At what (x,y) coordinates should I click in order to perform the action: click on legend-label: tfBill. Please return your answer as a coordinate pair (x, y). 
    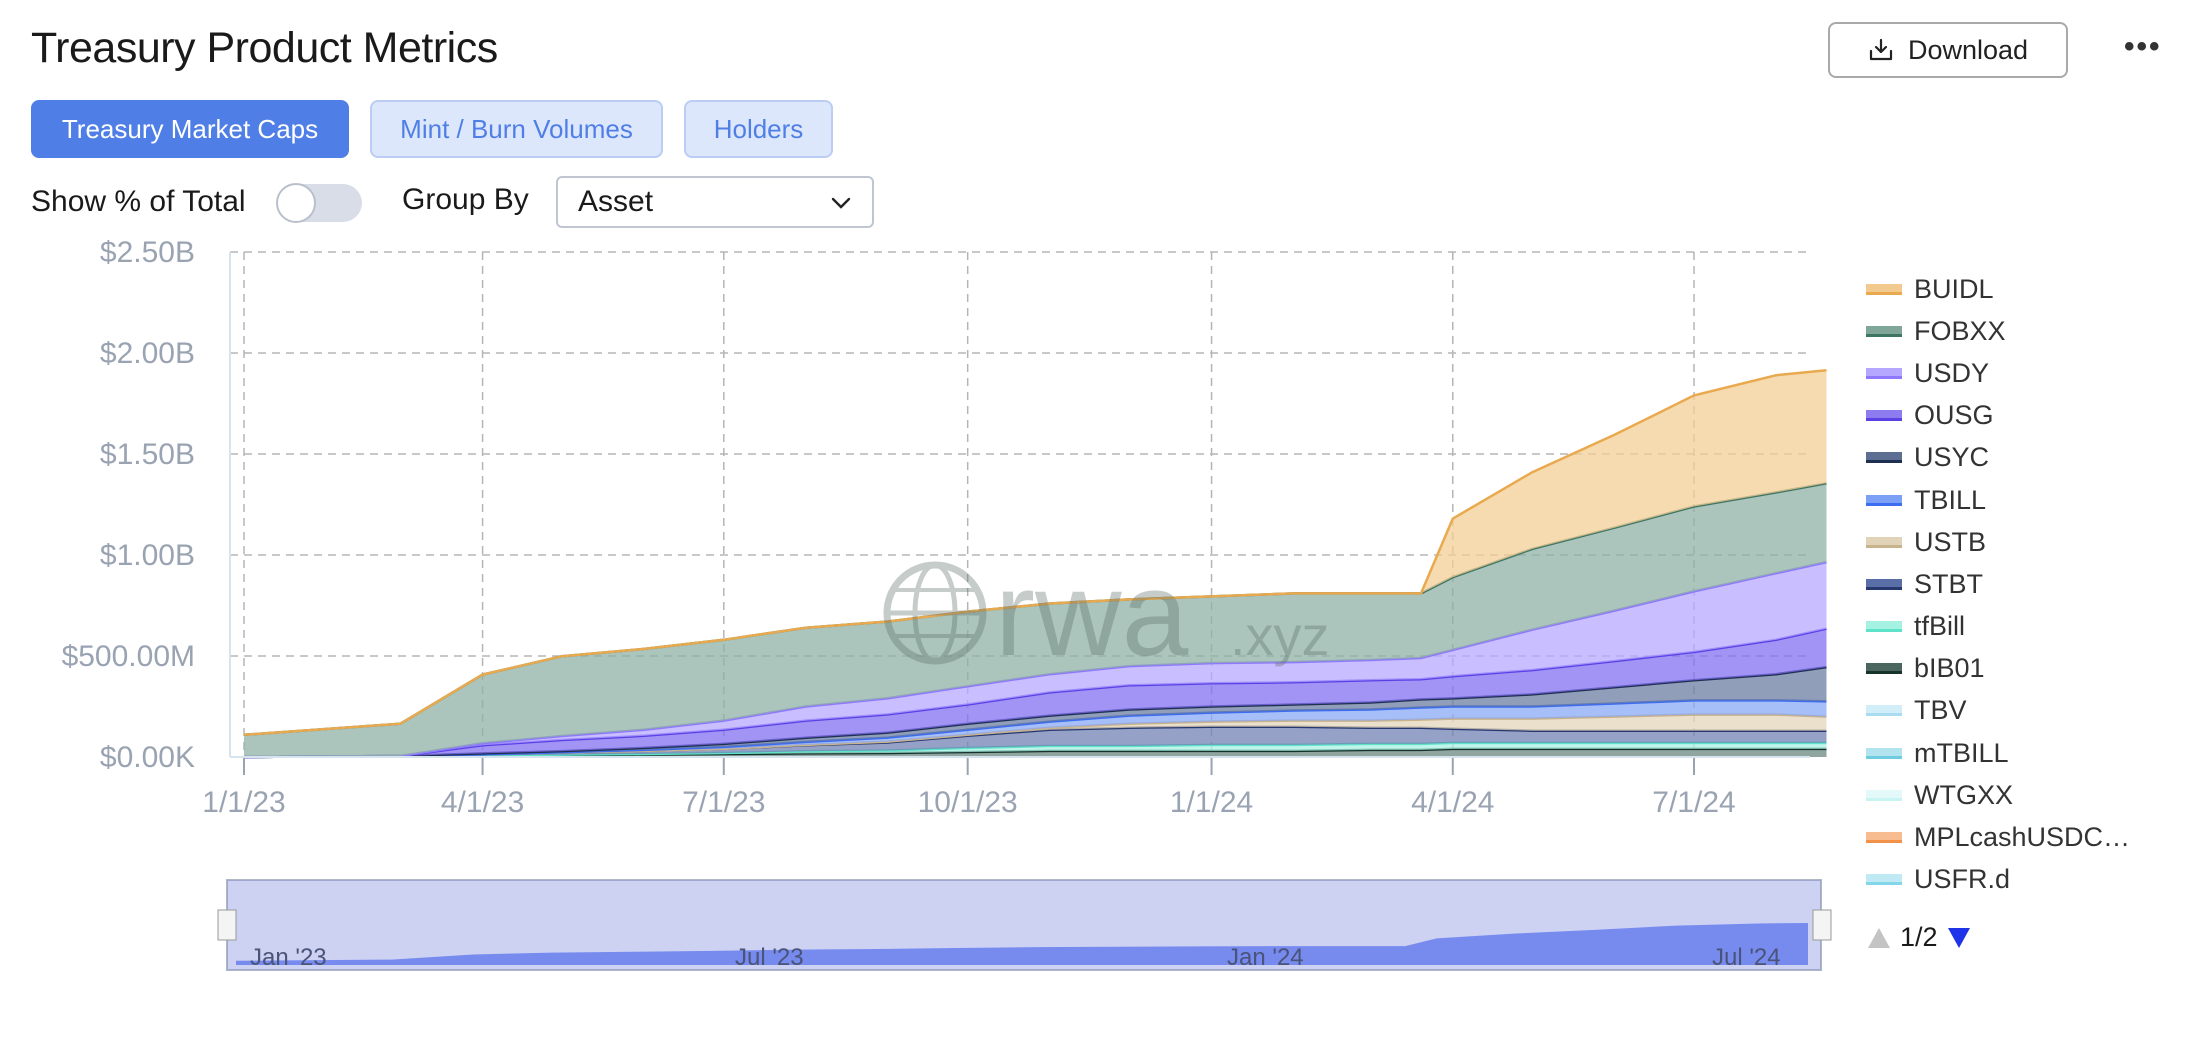
    Looking at the image, I should click on (1940, 626).